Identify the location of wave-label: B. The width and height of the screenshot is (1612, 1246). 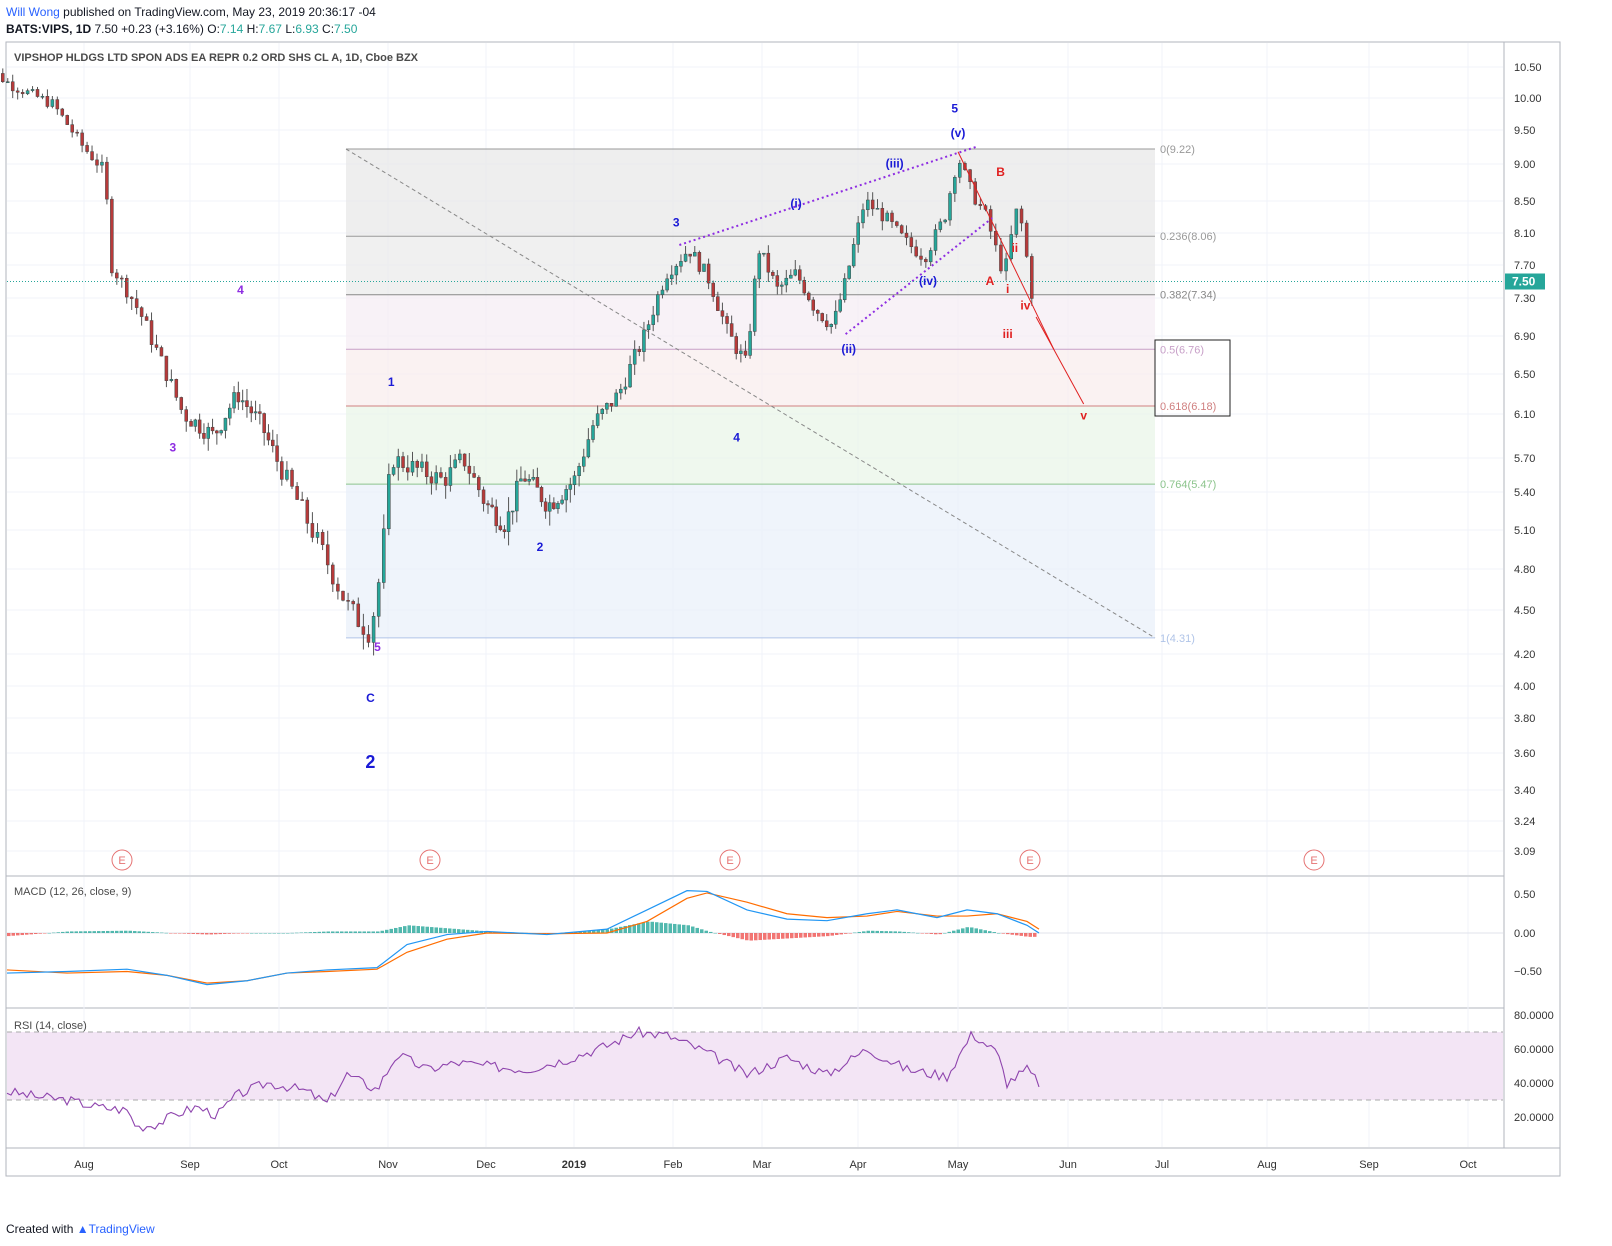
(1000, 172).